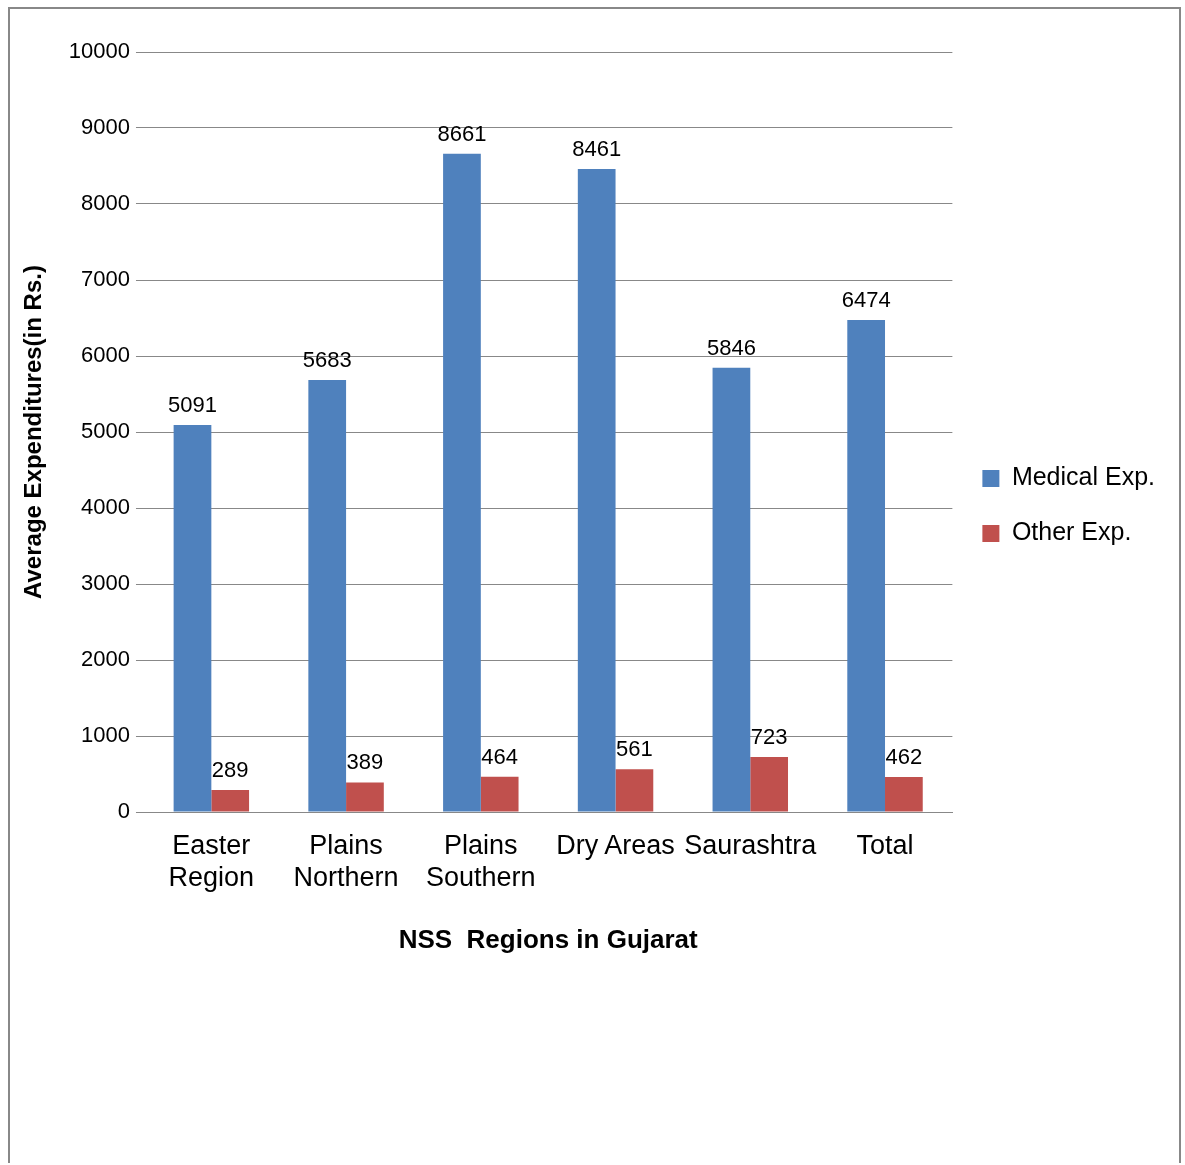  I want to click on y-tick-label: 7000, so click(105, 279).